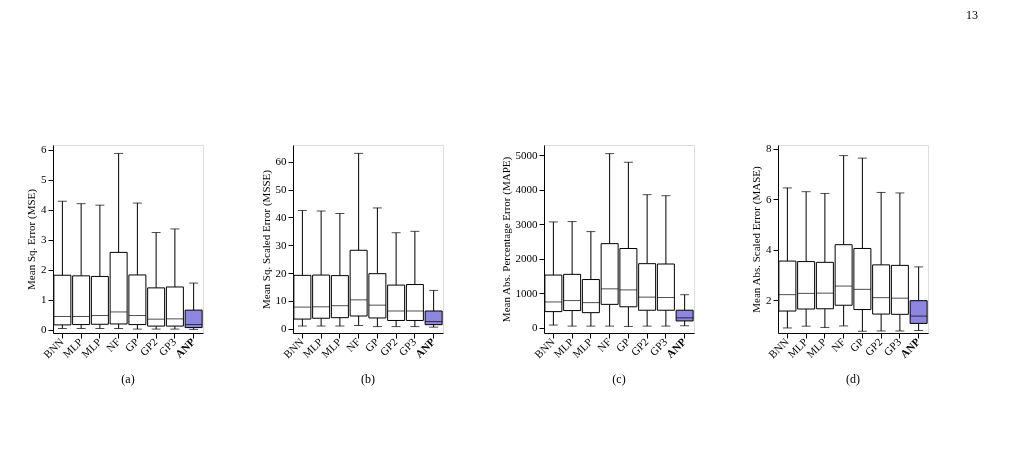  What do you see at coordinates (281, 216) in the screenshot?
I see `y-tick-label: 40` at bounding box center [281, 216].